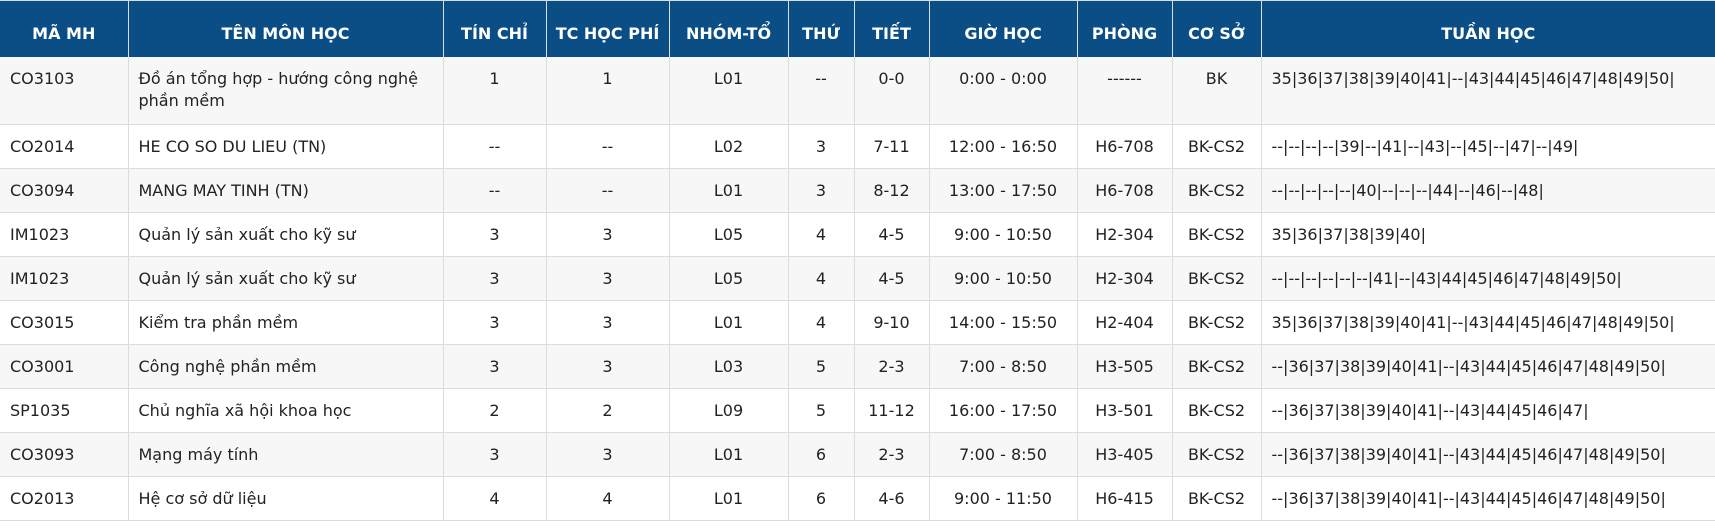 Image resolution: width=1715 pixels, height=532 pixels. What do you see at coordinates (1217, 90) in the screenshot?
I see `cell-co-so: BK` at bounding box center [1217, 90].